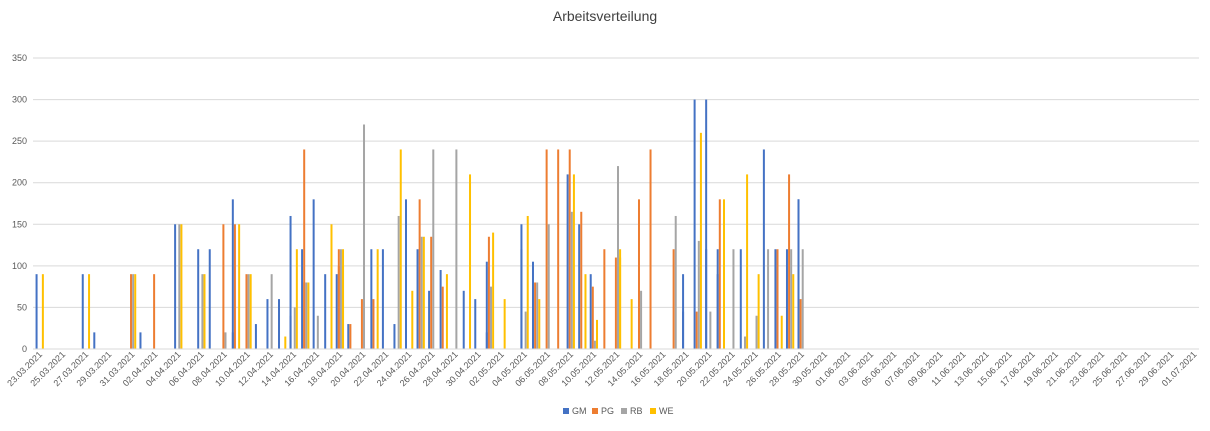  What do you see at coordinates (19, 183) in the screenshot?
I see `y-tick-label: 200` at bounding box center [19, 183].